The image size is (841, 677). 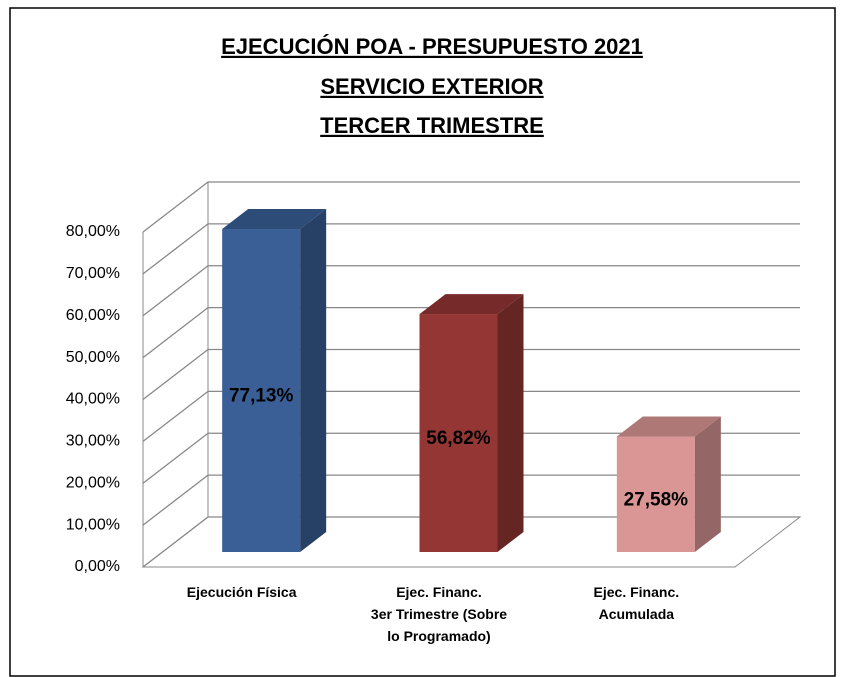 What do you see at coordinates (431, 86) in the screenshot?
I see `chart-title: SERVICIO EXTERIOR` at bounding box center [431, 86].